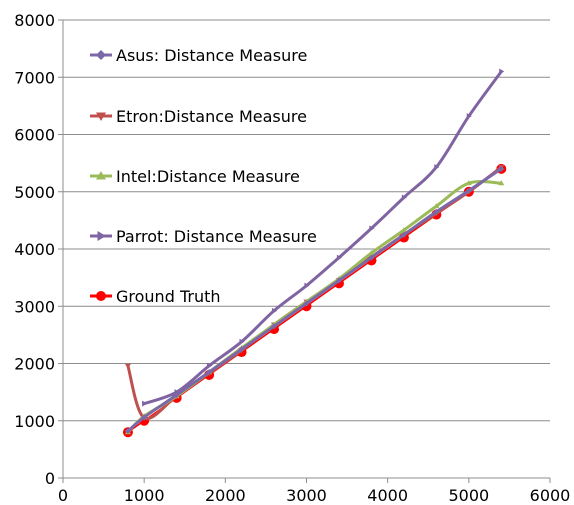 The image size is (574, 505). Describe the element at coordinates (468, 495) in the screenshot. I see `x-tick-label: 5000` at that location.